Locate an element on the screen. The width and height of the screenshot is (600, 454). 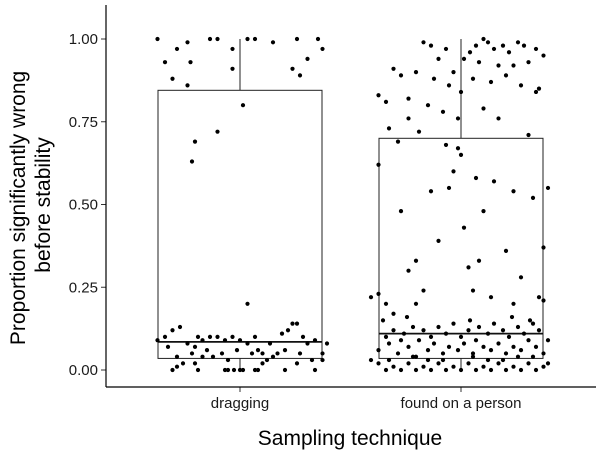
y-tick-label: 0.50 is located at coordinates (83, 205).